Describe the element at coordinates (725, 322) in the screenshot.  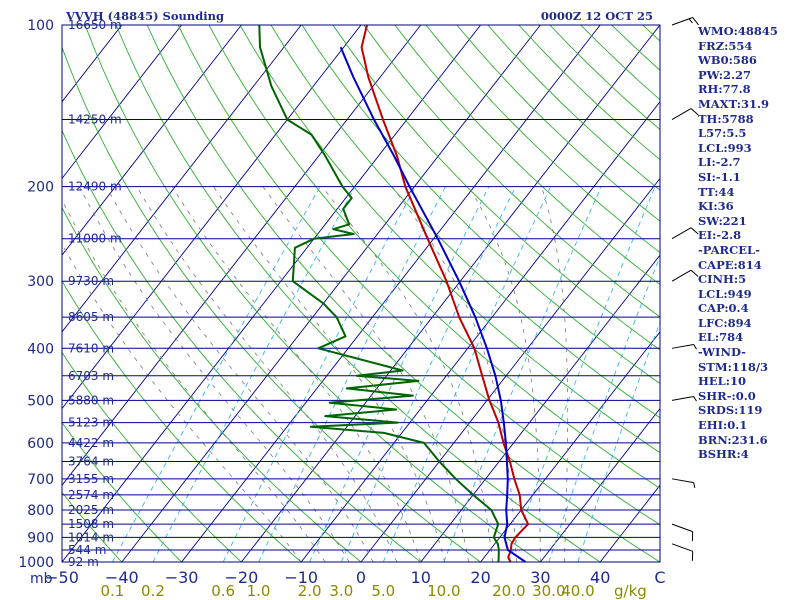
I see `sounding-index: LFC:894` at that location.